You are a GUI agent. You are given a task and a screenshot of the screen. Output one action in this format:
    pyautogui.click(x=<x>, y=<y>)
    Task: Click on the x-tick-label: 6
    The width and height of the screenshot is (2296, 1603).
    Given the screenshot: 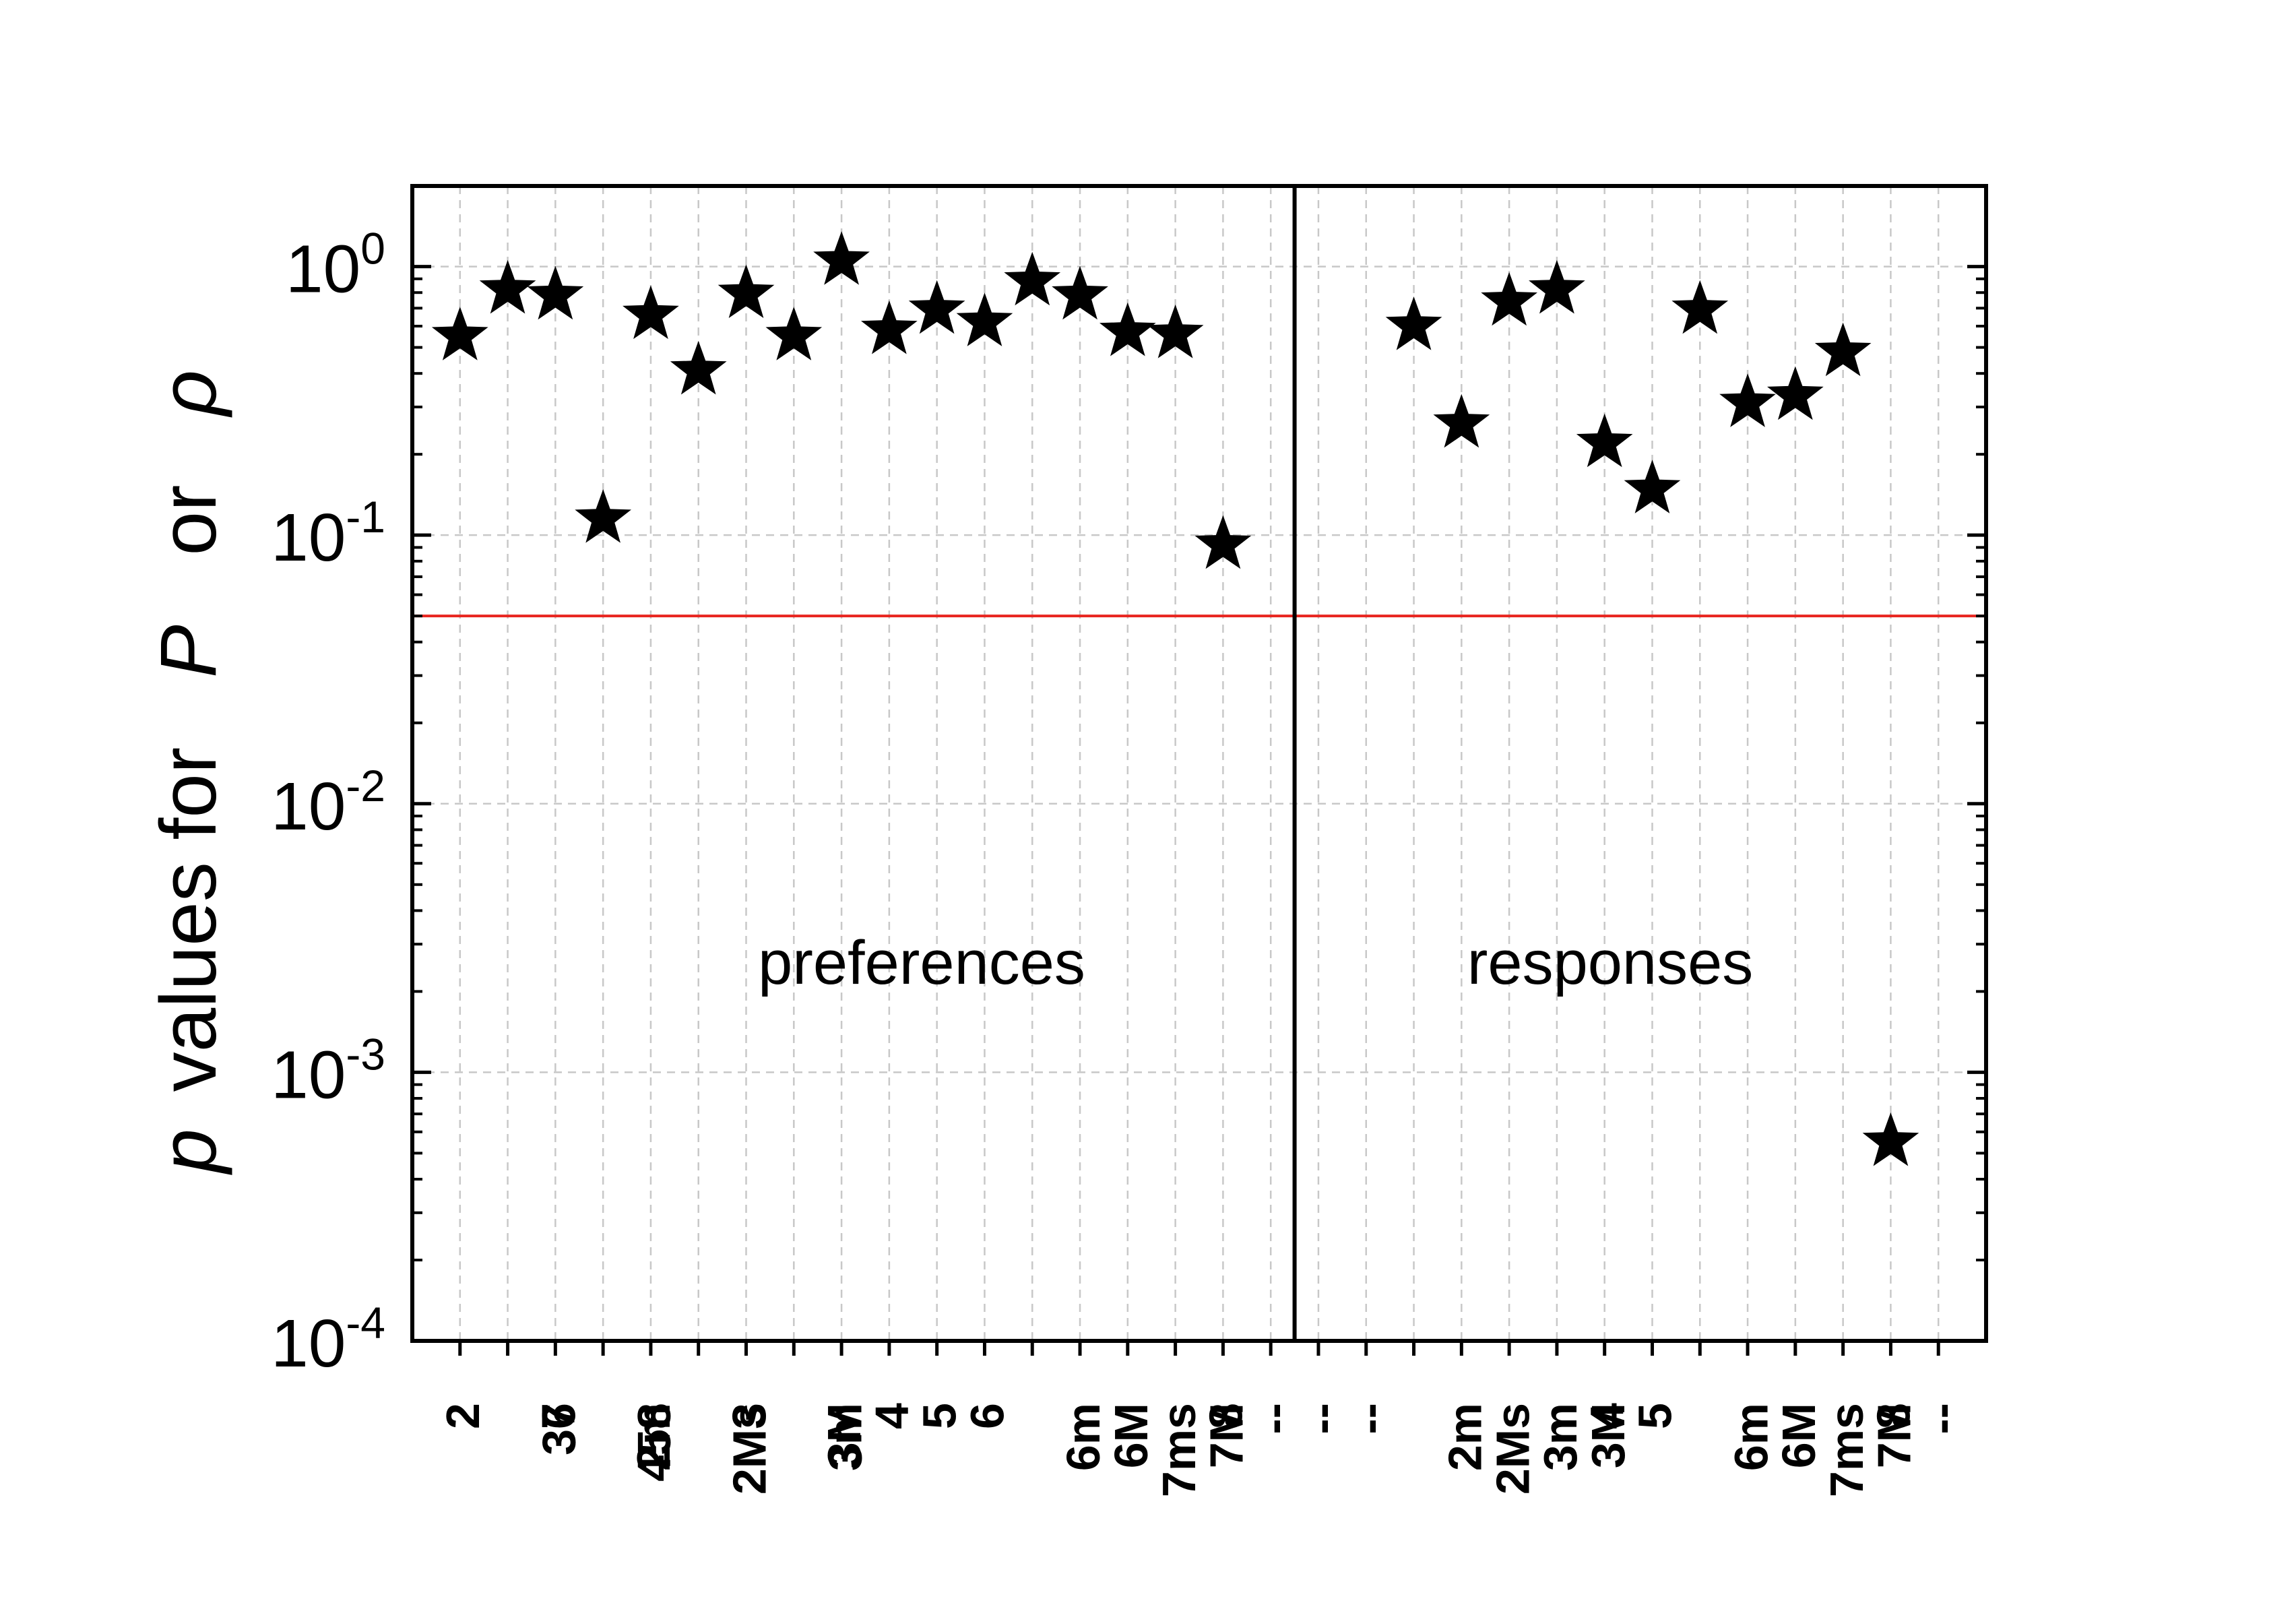 What is the action you would take?
    pyautogui.click(x=987, y=1416)
    